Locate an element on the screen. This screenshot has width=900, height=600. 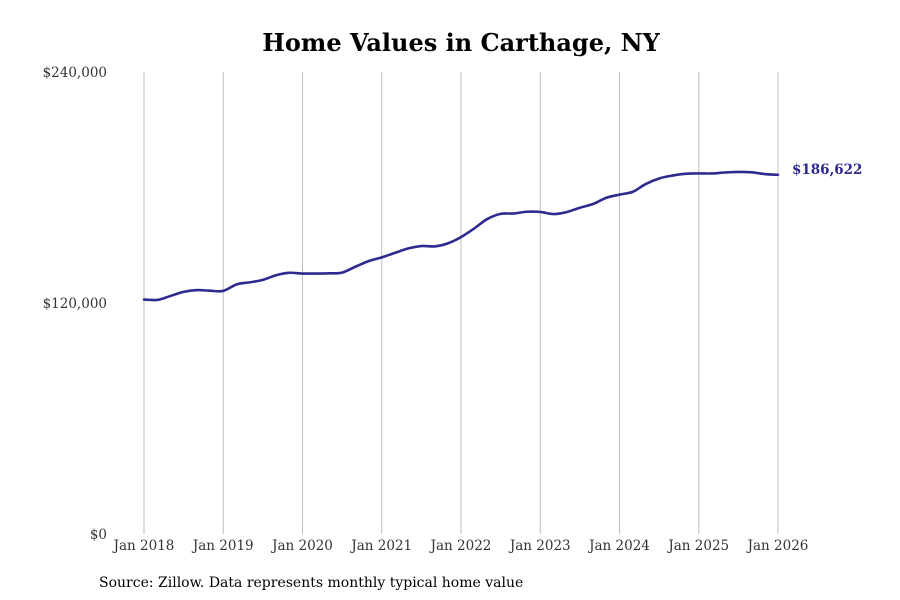
x-tick-label: Jan 2022 is located at coordinates (460, 546).